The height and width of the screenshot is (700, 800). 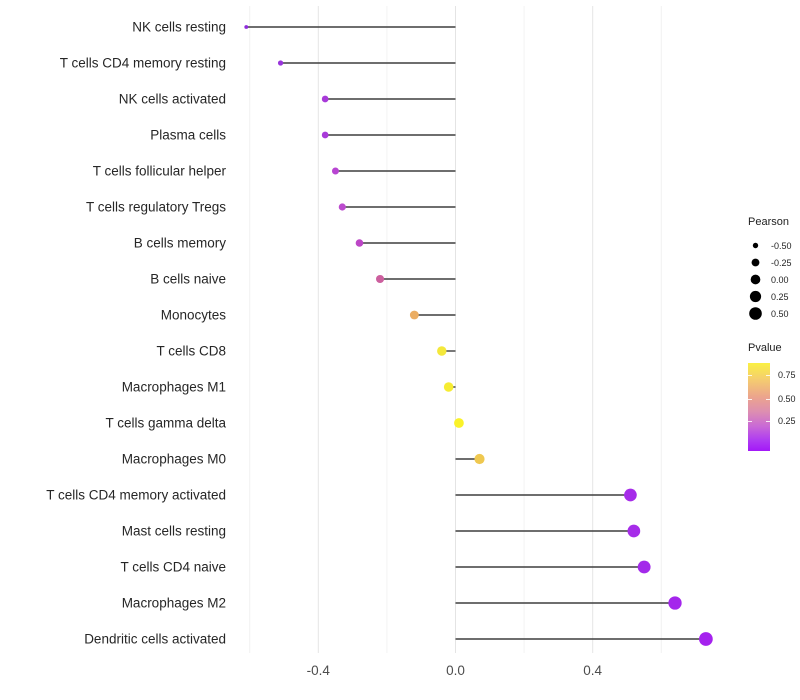 I want to click on x-axis-tick-label: 0.4, so click(x=592, y=670).